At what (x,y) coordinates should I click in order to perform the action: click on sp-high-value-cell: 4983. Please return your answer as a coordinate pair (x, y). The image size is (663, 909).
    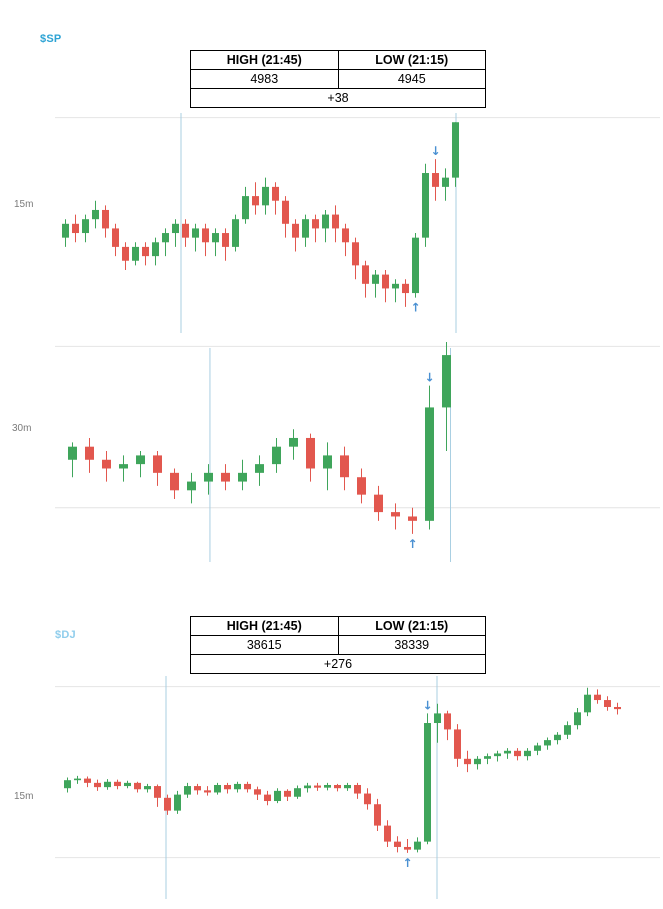
    Looking at the image, I should click on (264, 79).